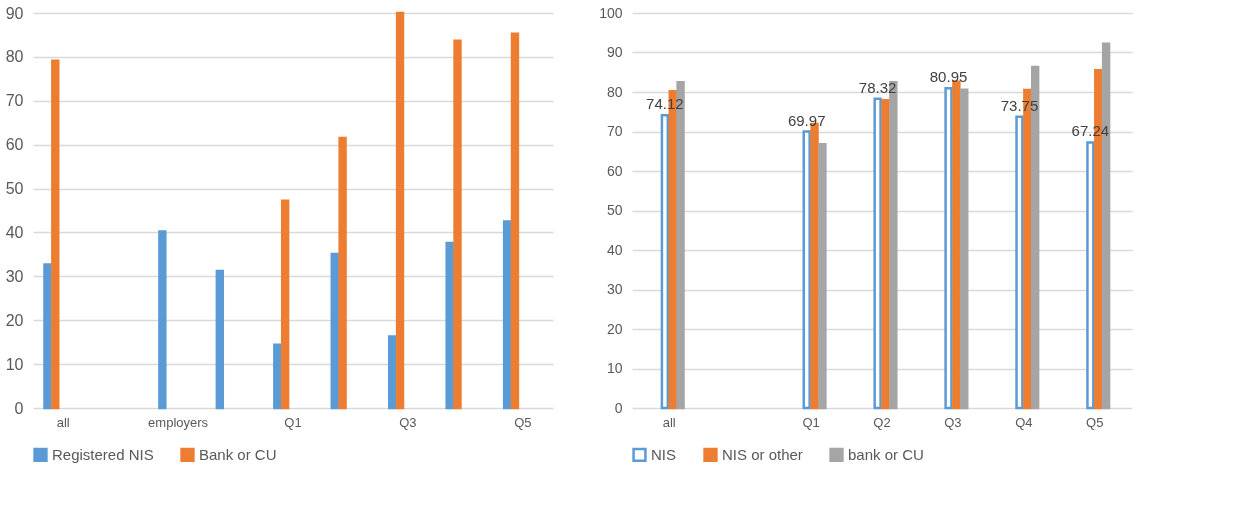 Image resolution: width=1251 pixels, height=512 pixels. I want to click on x-tick-label: employers, so click(178, 422).